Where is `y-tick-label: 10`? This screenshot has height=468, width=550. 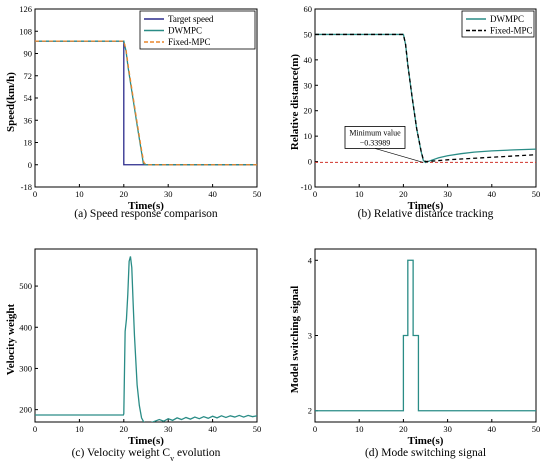
y-tick-label: 10 is located at coordinates (308, 136).